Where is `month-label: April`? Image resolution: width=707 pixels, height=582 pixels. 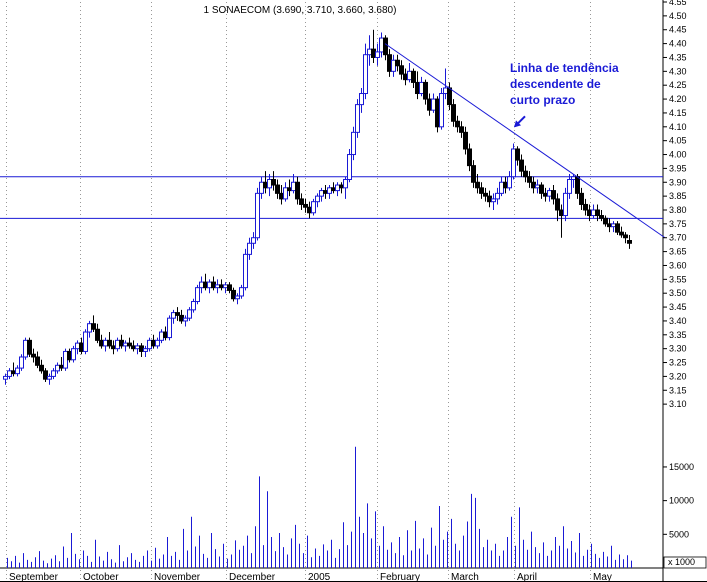
month-label: April is located at coordinates (527, 577).